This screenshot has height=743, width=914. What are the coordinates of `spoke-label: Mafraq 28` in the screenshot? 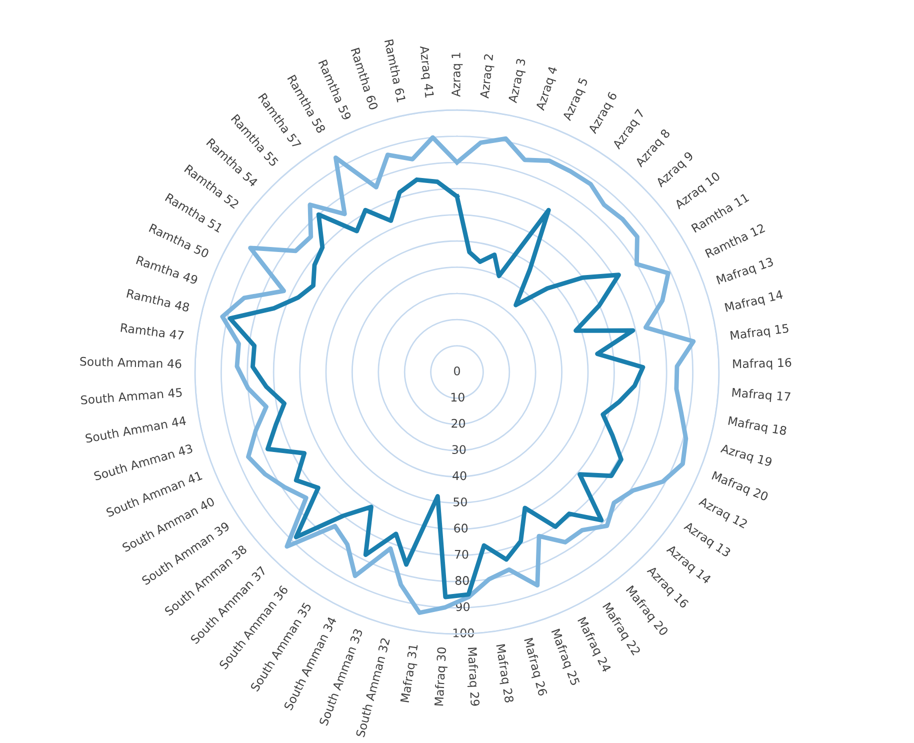 It's located at (504, 674).